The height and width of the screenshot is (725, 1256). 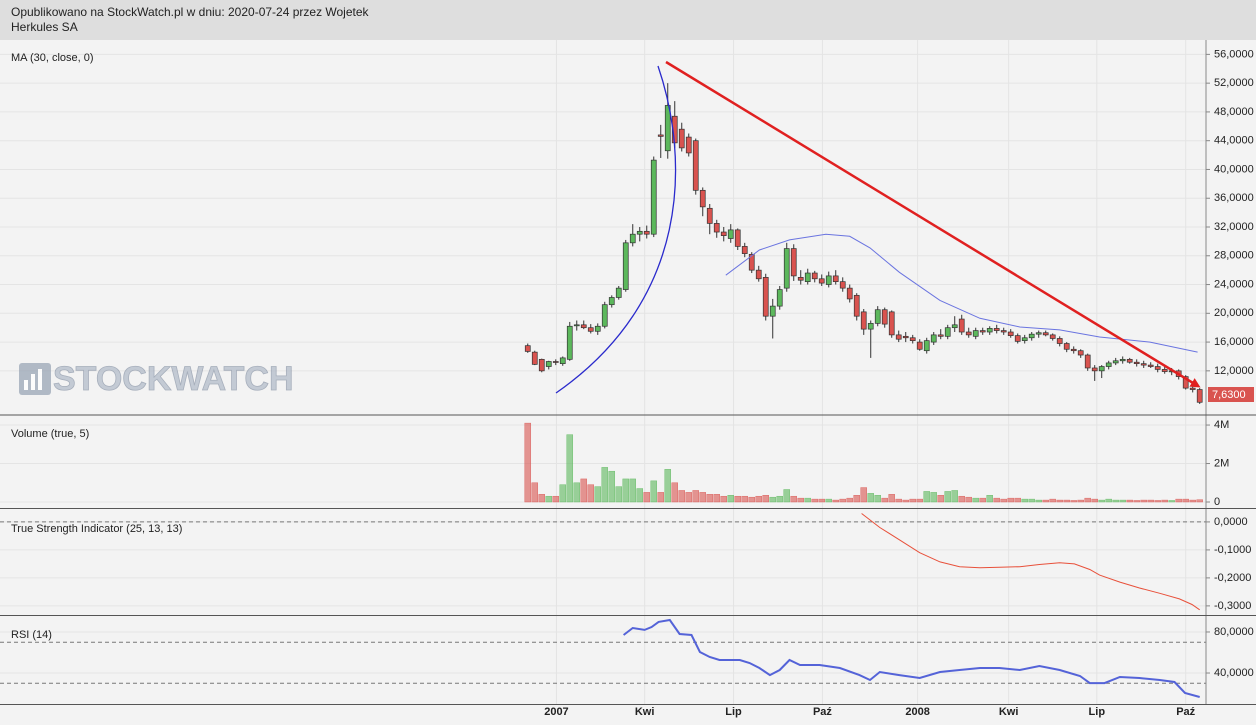 I want to click on y-tick-label: 0,0000, so click(x=1231, y=522).